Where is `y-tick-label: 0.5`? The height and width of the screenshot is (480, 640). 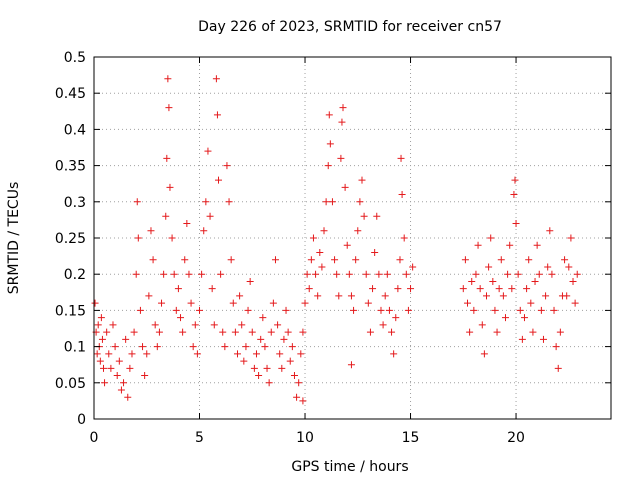
y-tick-label: 0.5 is located at coordinates (75, 58).